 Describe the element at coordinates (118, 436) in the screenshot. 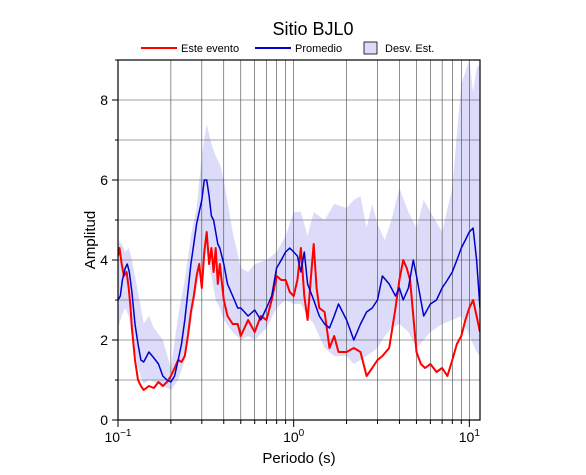

I see `x-tick-label: 10⁻¹` at that location.